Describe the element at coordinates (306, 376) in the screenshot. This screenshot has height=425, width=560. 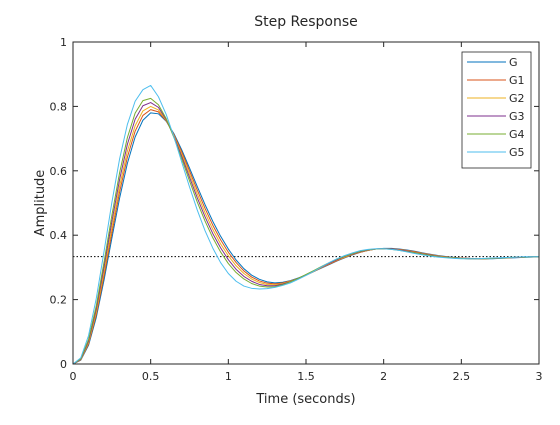
I see `x-tick-label: 1.5` at that location.